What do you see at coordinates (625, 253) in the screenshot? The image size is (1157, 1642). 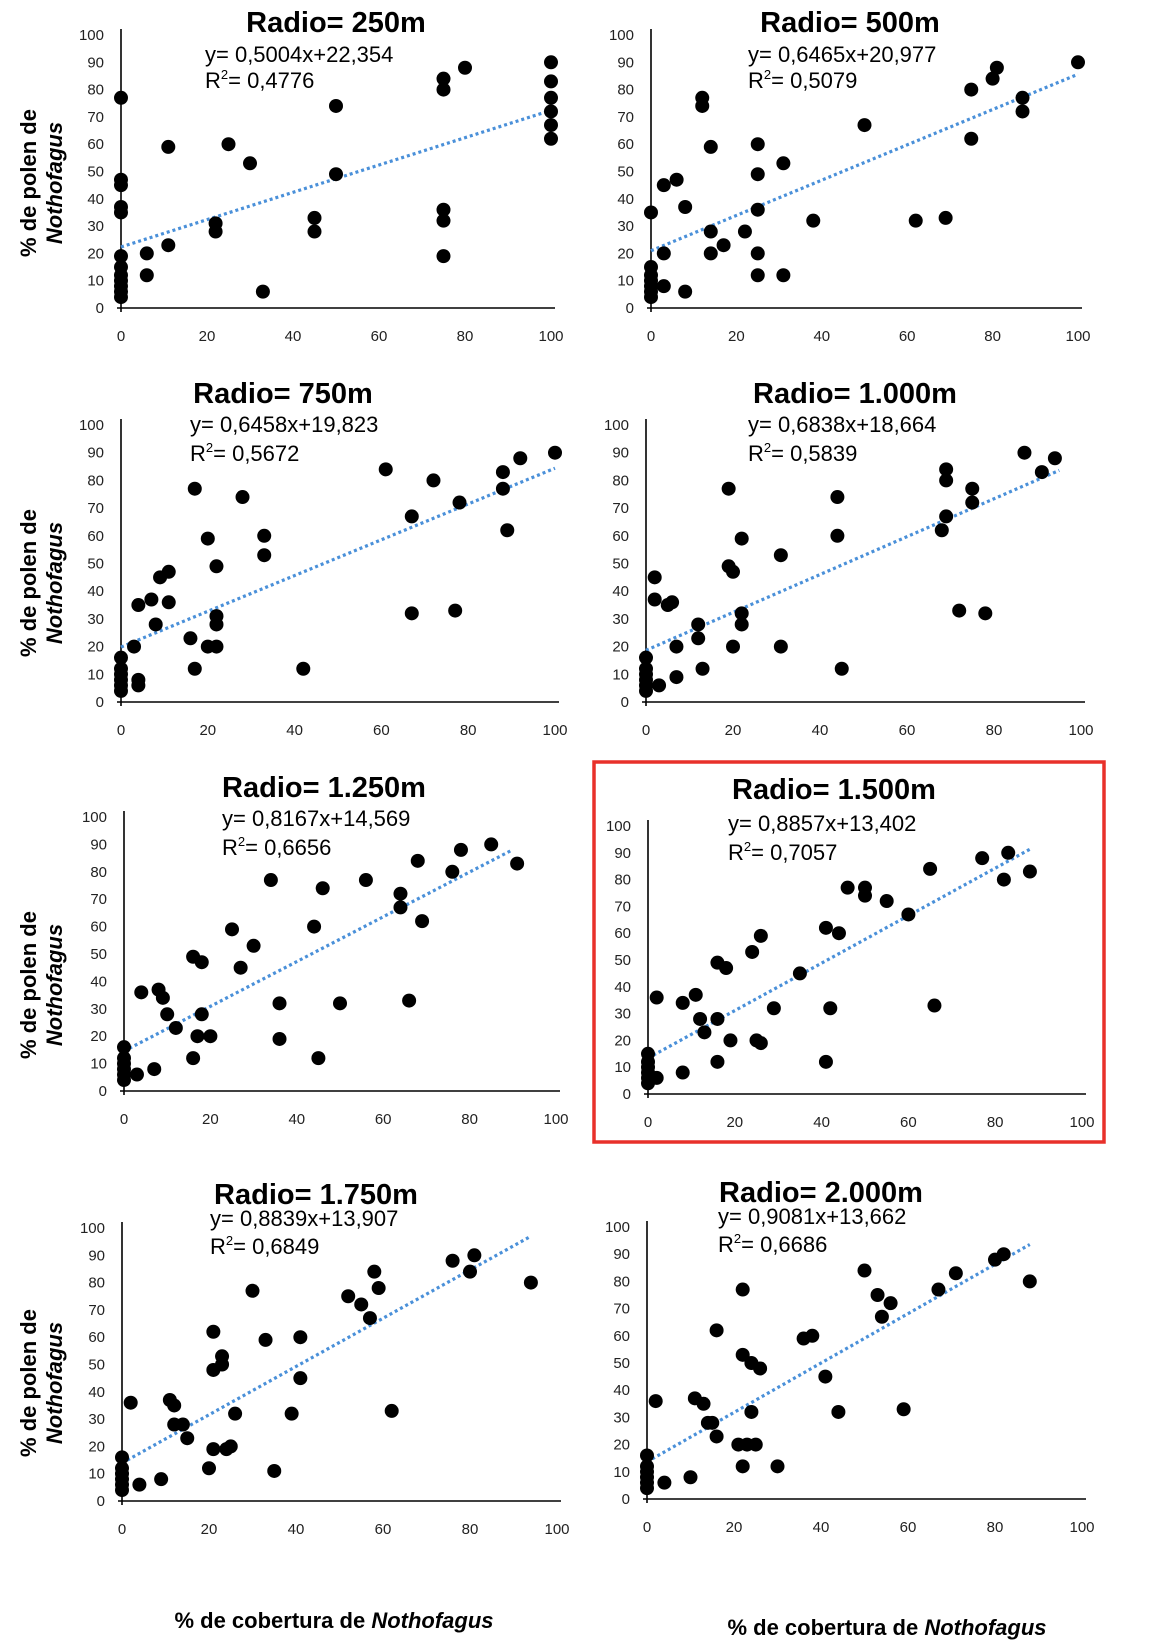 I see `y-tick-label: 20` at bounding box center [625, 253].